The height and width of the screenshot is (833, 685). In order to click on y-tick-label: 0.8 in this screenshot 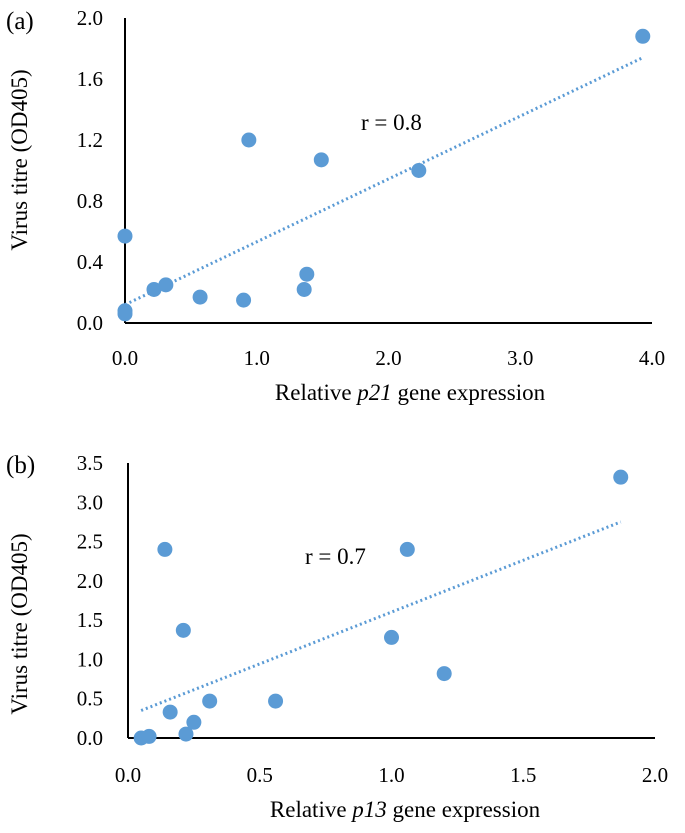, I will do `click(90, 201)`.